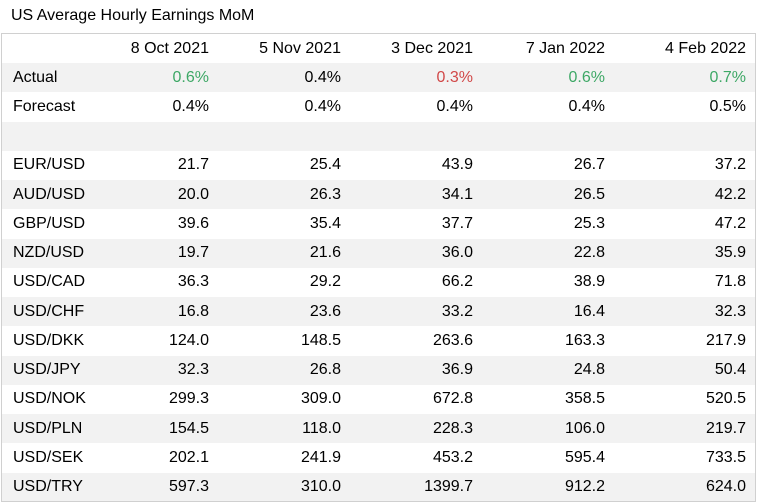 The height and width of the screenshot is (503, 758). Describe the element at coordinates (418, 370) in the screenshot. I see `pair-value: 36.9` at that location.